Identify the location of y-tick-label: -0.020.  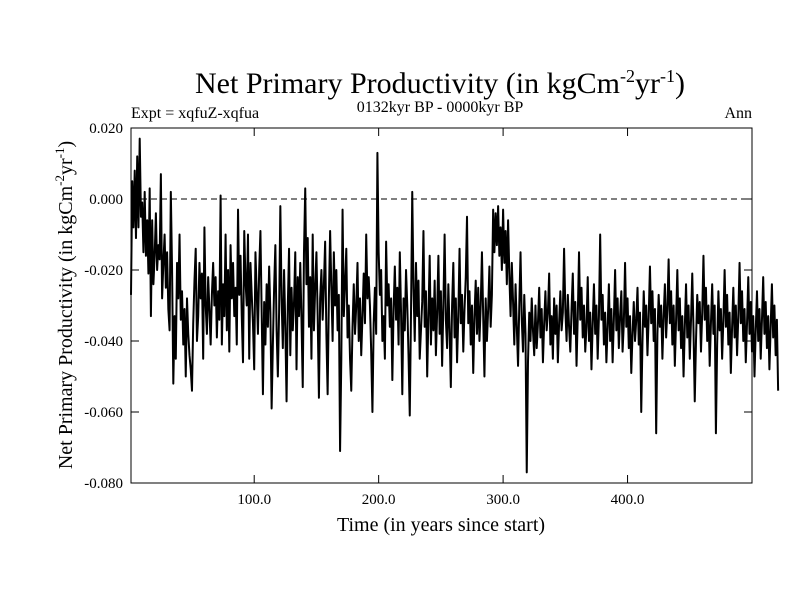
(103, 271).